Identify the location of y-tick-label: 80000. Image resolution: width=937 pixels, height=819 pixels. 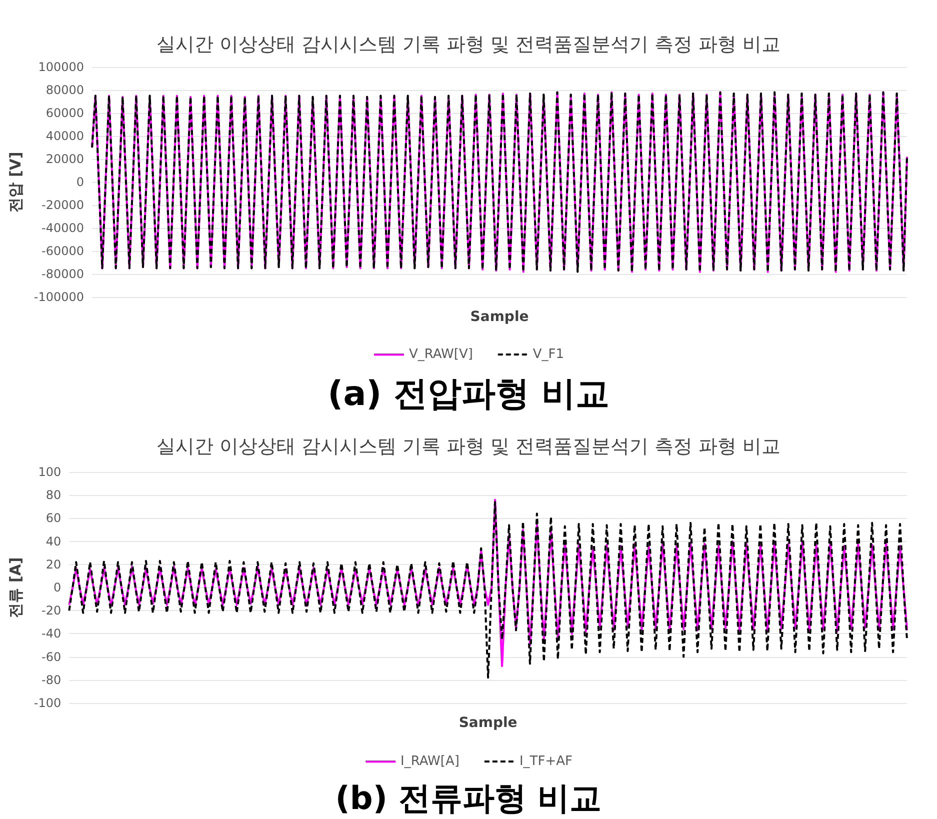
(65, 90).